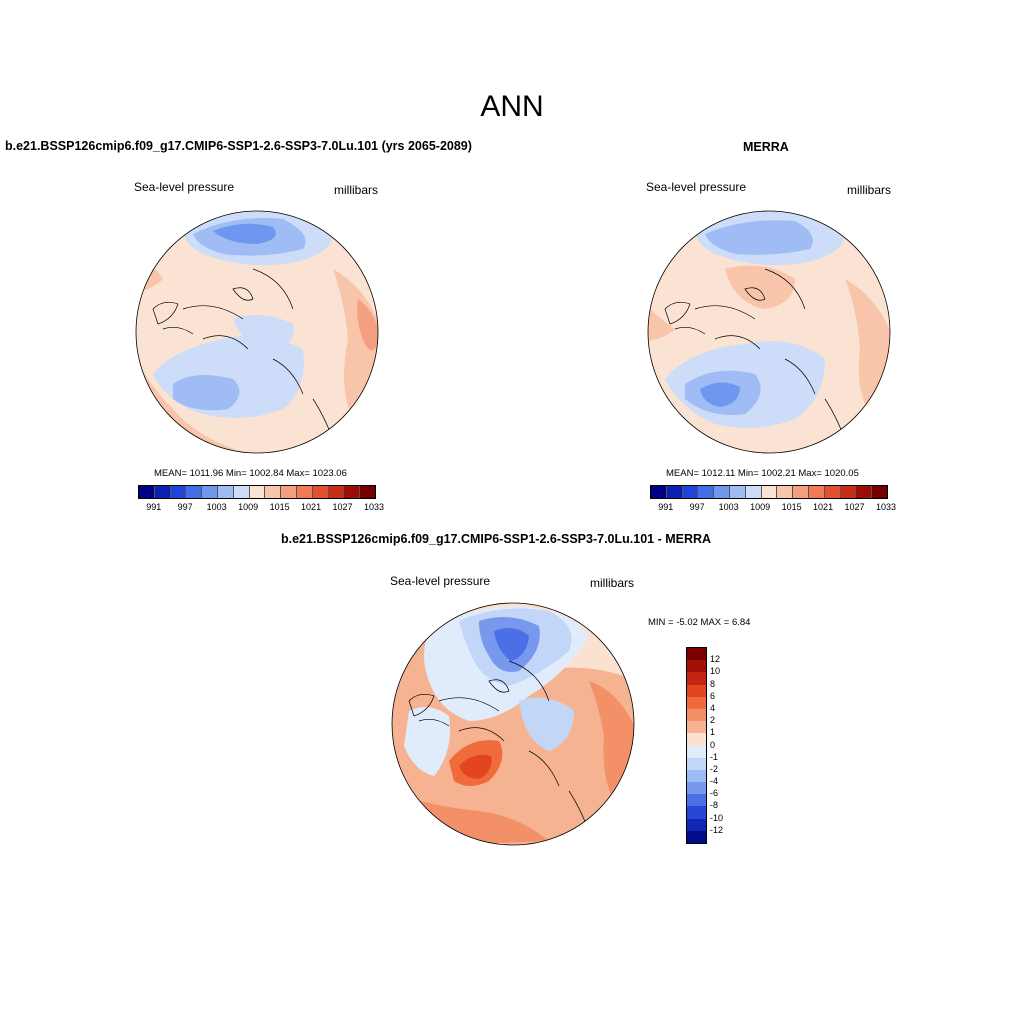 This screenshot has height=1024, width=1024. I want to click on colorbar-tick-label: 0, so click(713, 744).